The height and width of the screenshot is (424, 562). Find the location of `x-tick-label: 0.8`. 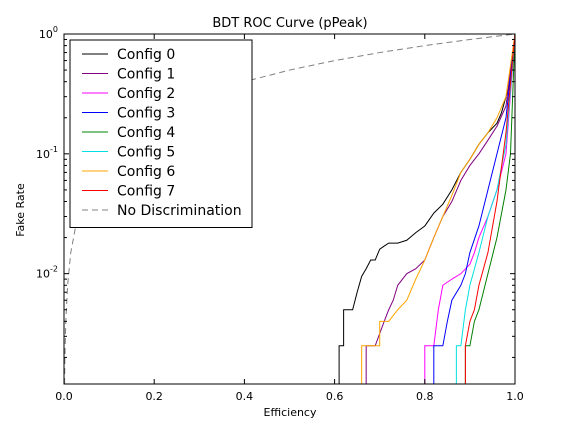

x-tick-label: 0.8 is located at coordinates (425, 396).